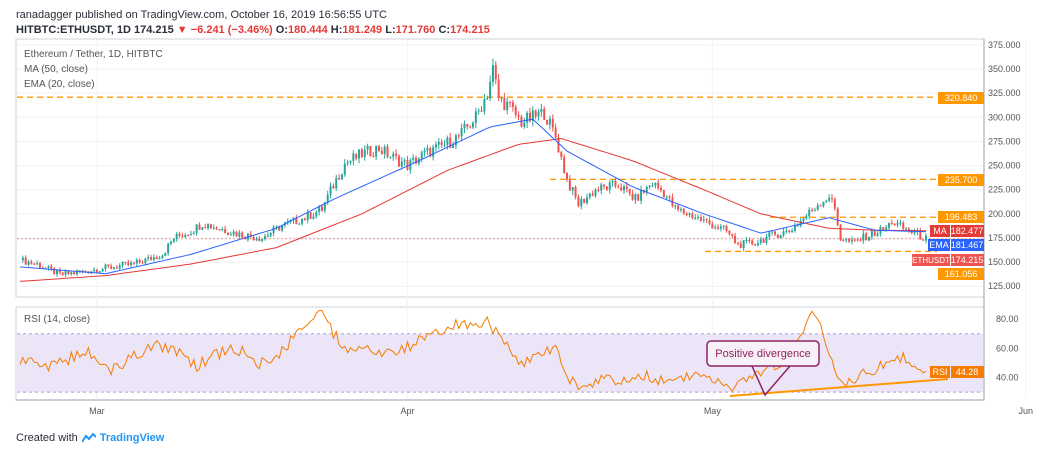 This screenshot has width=1055, height=454. Describe the element at coordinates (967, 231) in the screenshot. I see `svg-text: 182.477` at that location.